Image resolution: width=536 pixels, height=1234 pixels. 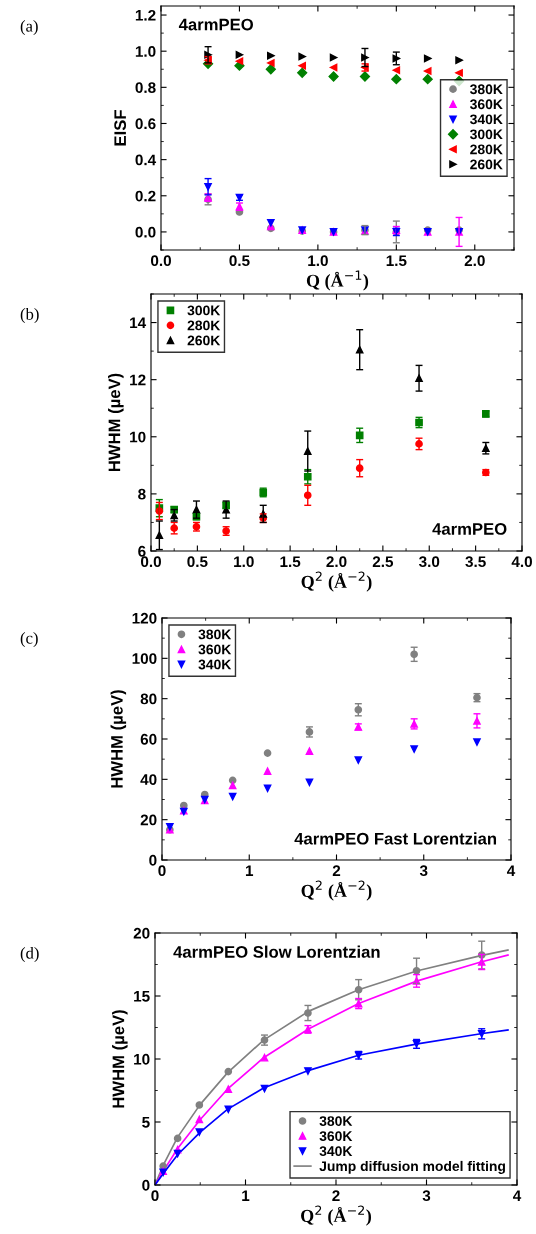 I want to click on y-tick-label: 8, so click(x=142, y=494).